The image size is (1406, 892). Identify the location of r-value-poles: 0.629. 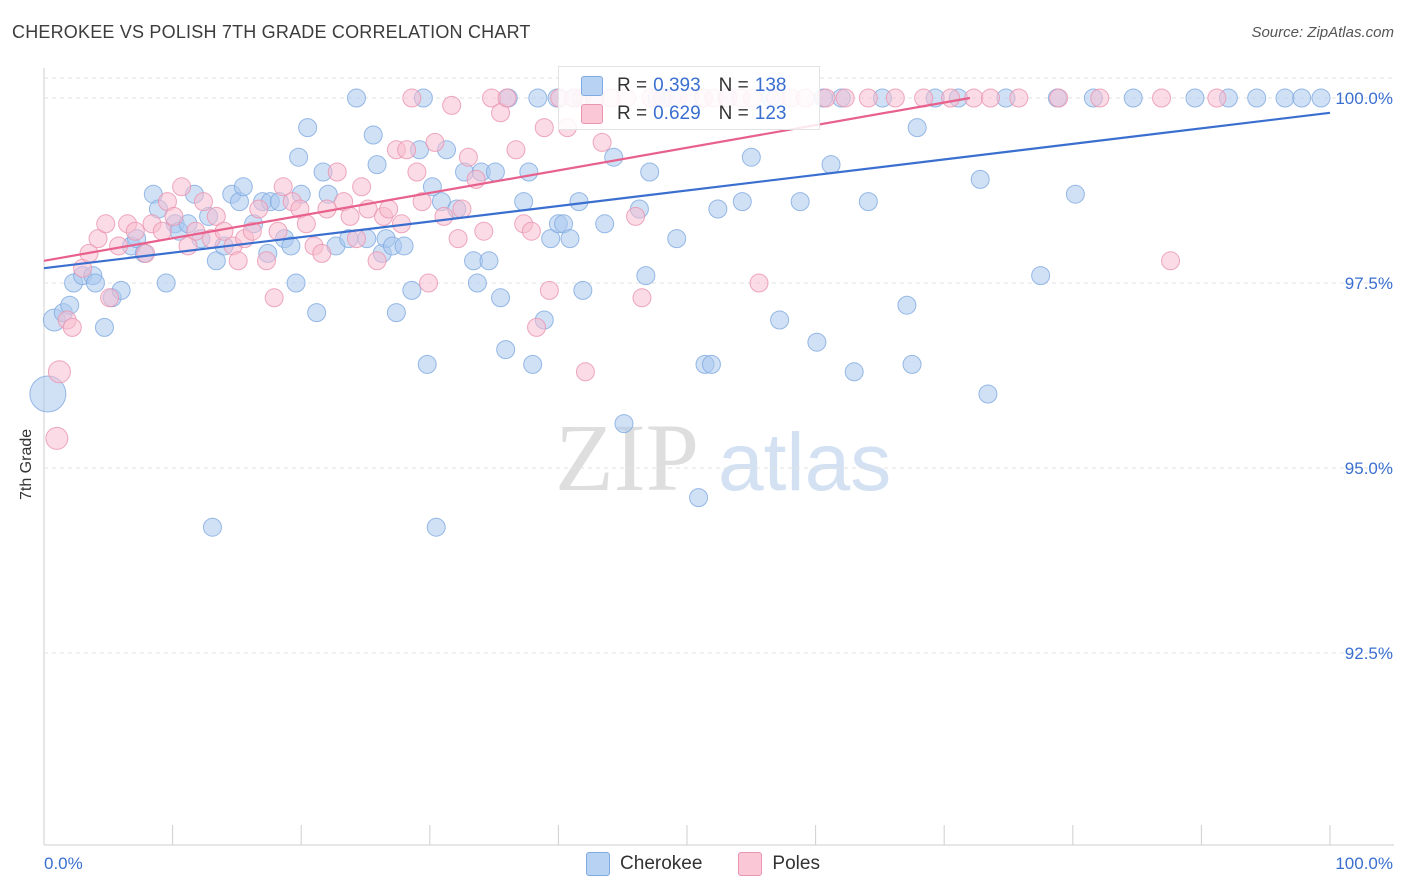
(677, 113).